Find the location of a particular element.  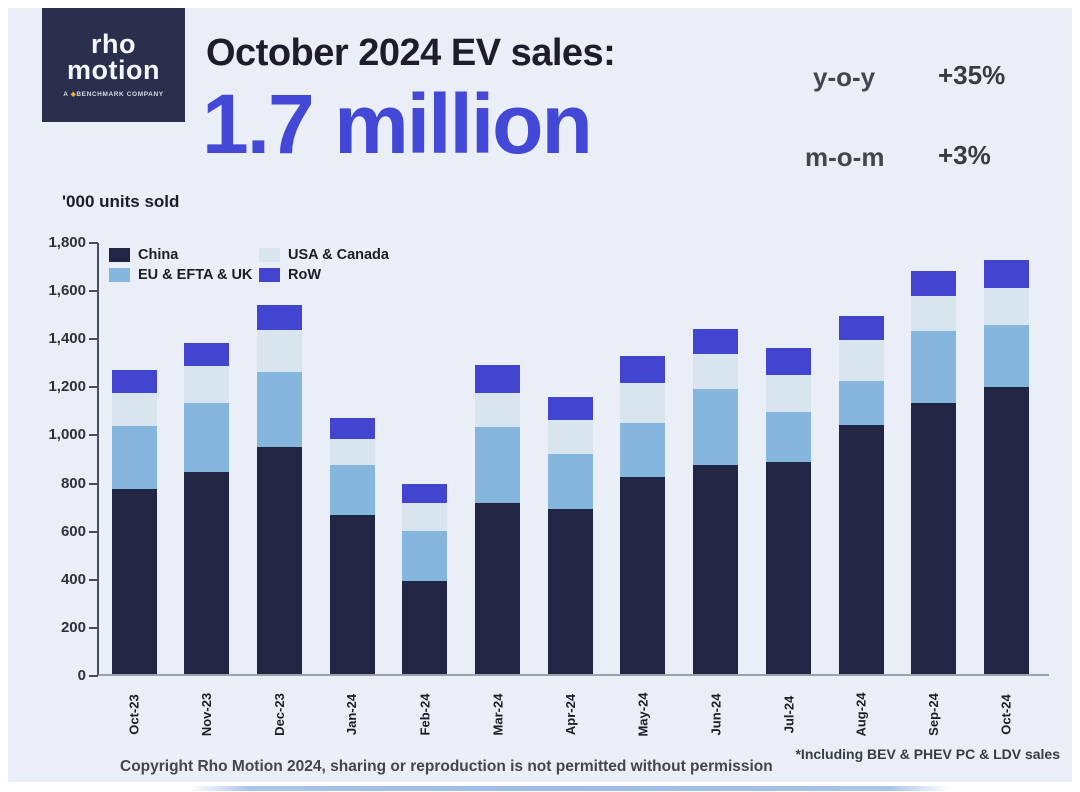

x-axis-label-text: Jun-24 is located at coordinates (716, 714).